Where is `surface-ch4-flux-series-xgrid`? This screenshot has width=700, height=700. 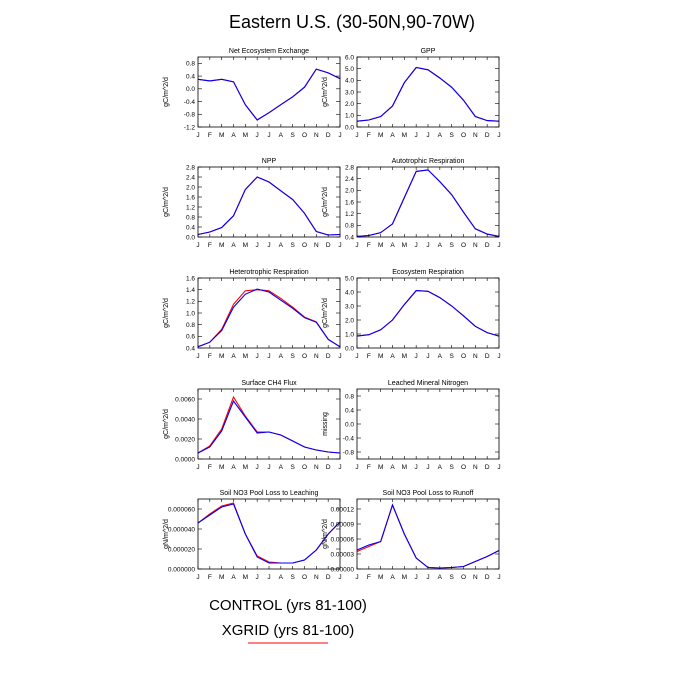
surface-ch4-flux-series-xgrid is located at coordinates (269, 424).